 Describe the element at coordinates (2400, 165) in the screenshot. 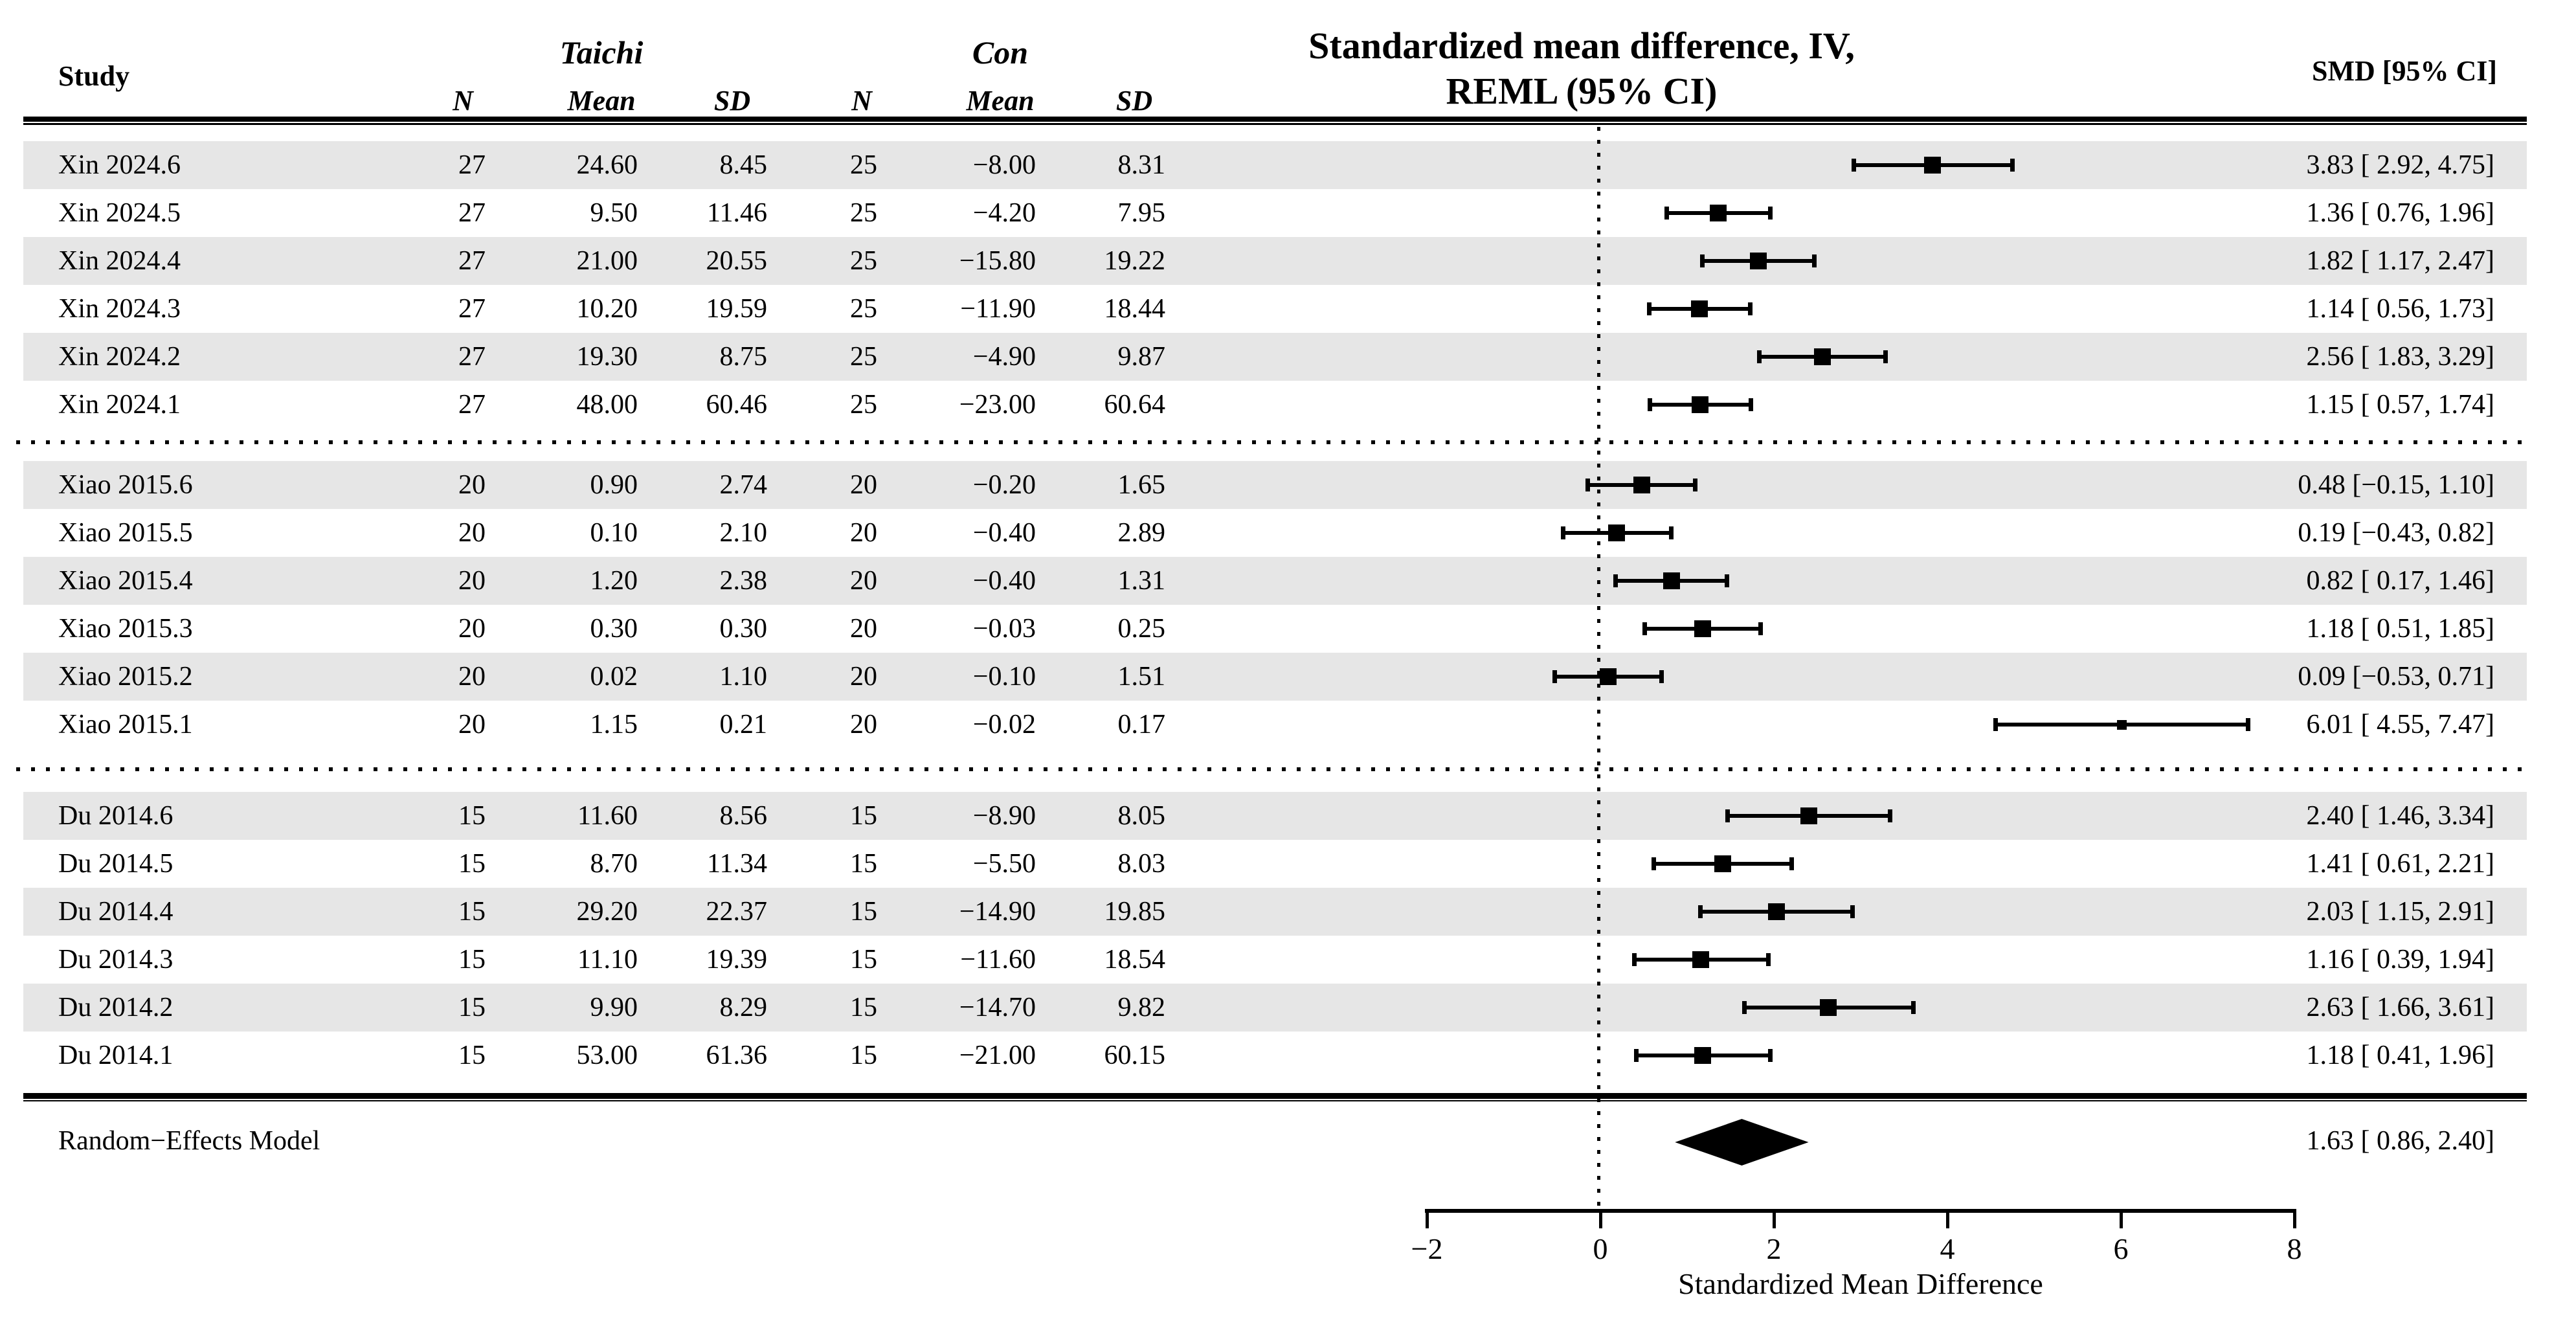

I see `cell-smd-ci: 3.83 [ 2.92, 4.75]` at that location.